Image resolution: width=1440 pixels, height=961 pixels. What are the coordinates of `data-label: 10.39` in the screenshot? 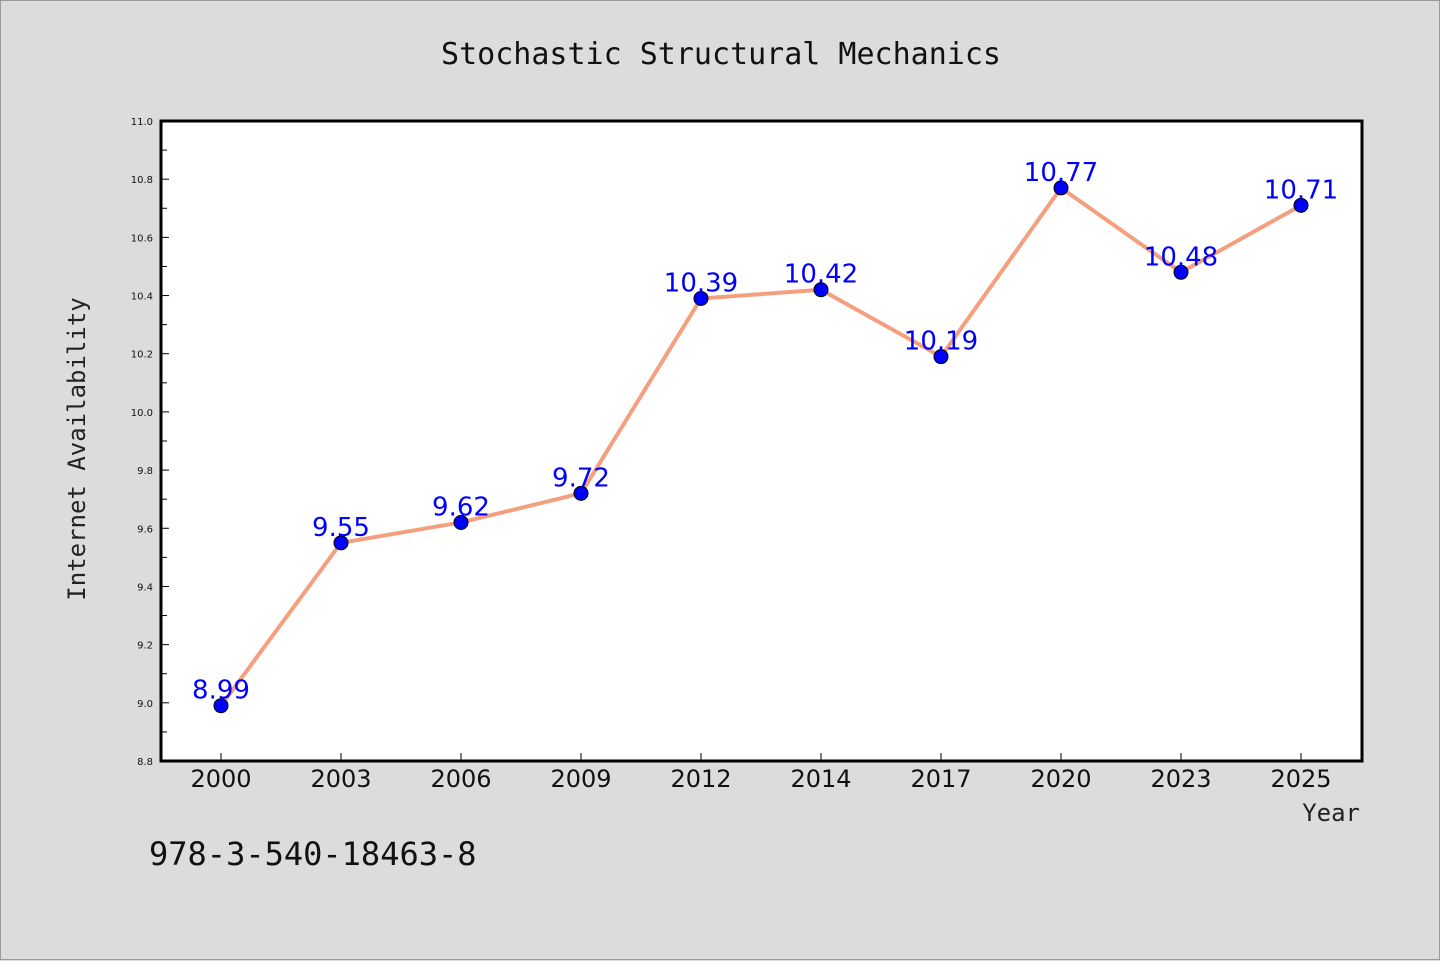 It's located at (701, 283).